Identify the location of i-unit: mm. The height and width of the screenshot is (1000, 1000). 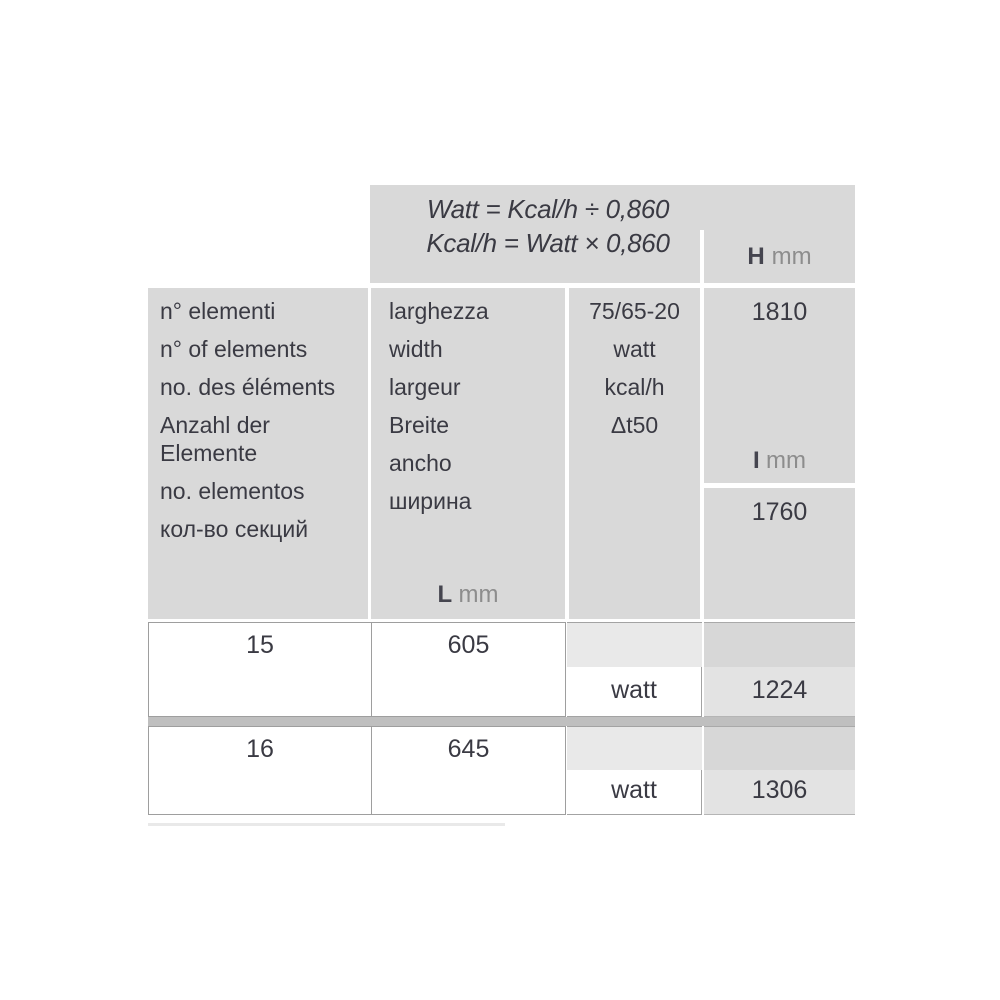
(786, 460).